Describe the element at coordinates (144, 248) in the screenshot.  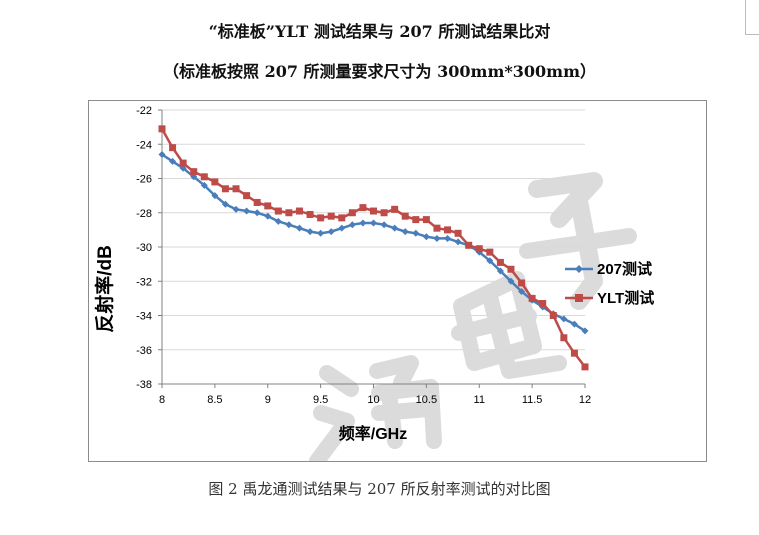
I see `y-tick-label: -30` at that location.